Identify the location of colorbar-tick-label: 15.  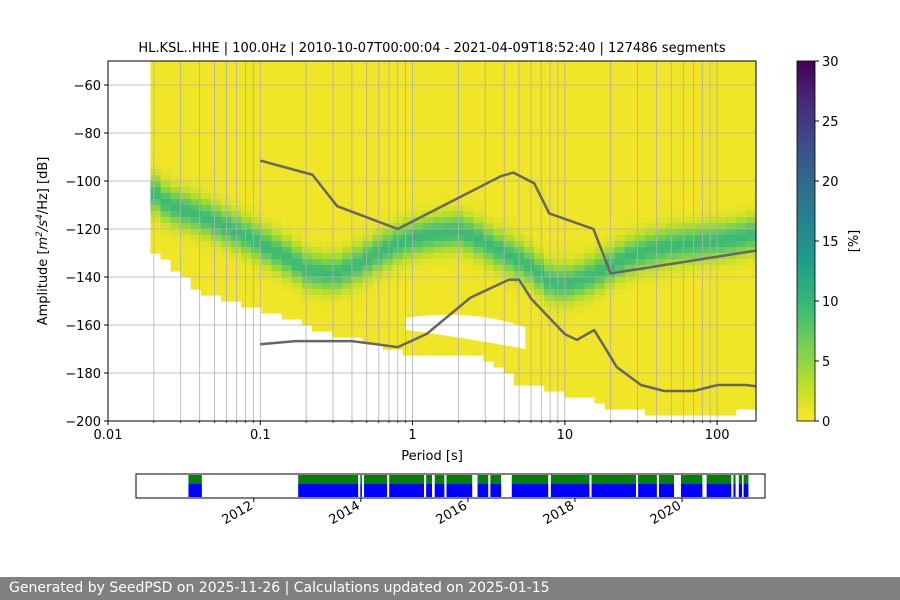
(830, 242).